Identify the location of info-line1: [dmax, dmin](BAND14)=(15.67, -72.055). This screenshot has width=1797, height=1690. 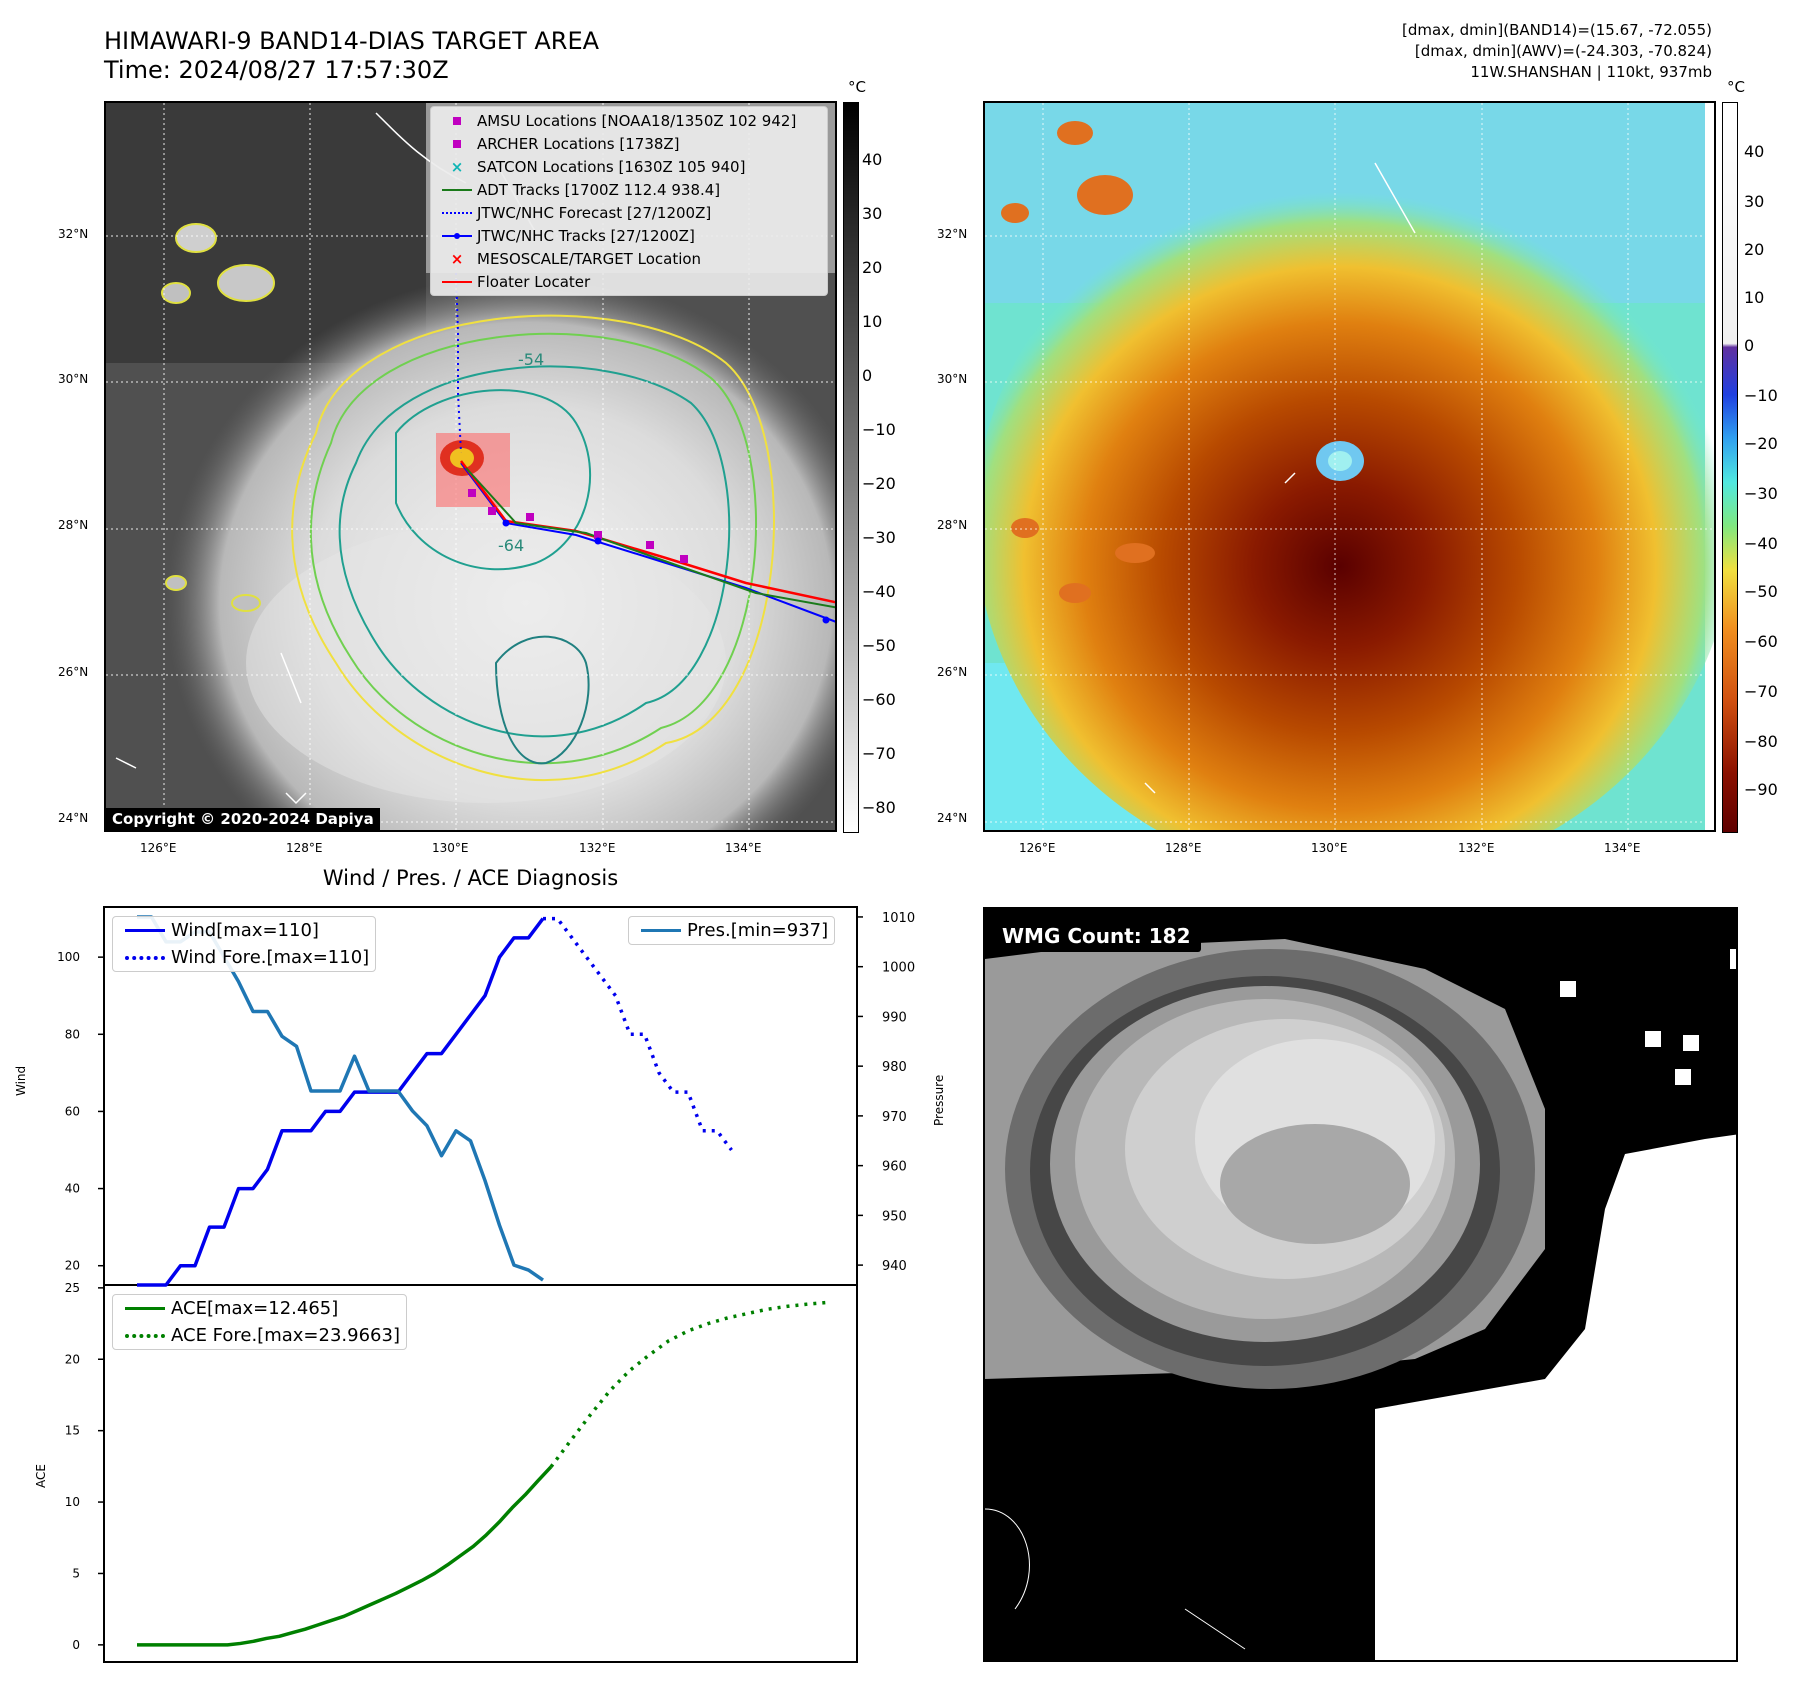
(1556, 30).